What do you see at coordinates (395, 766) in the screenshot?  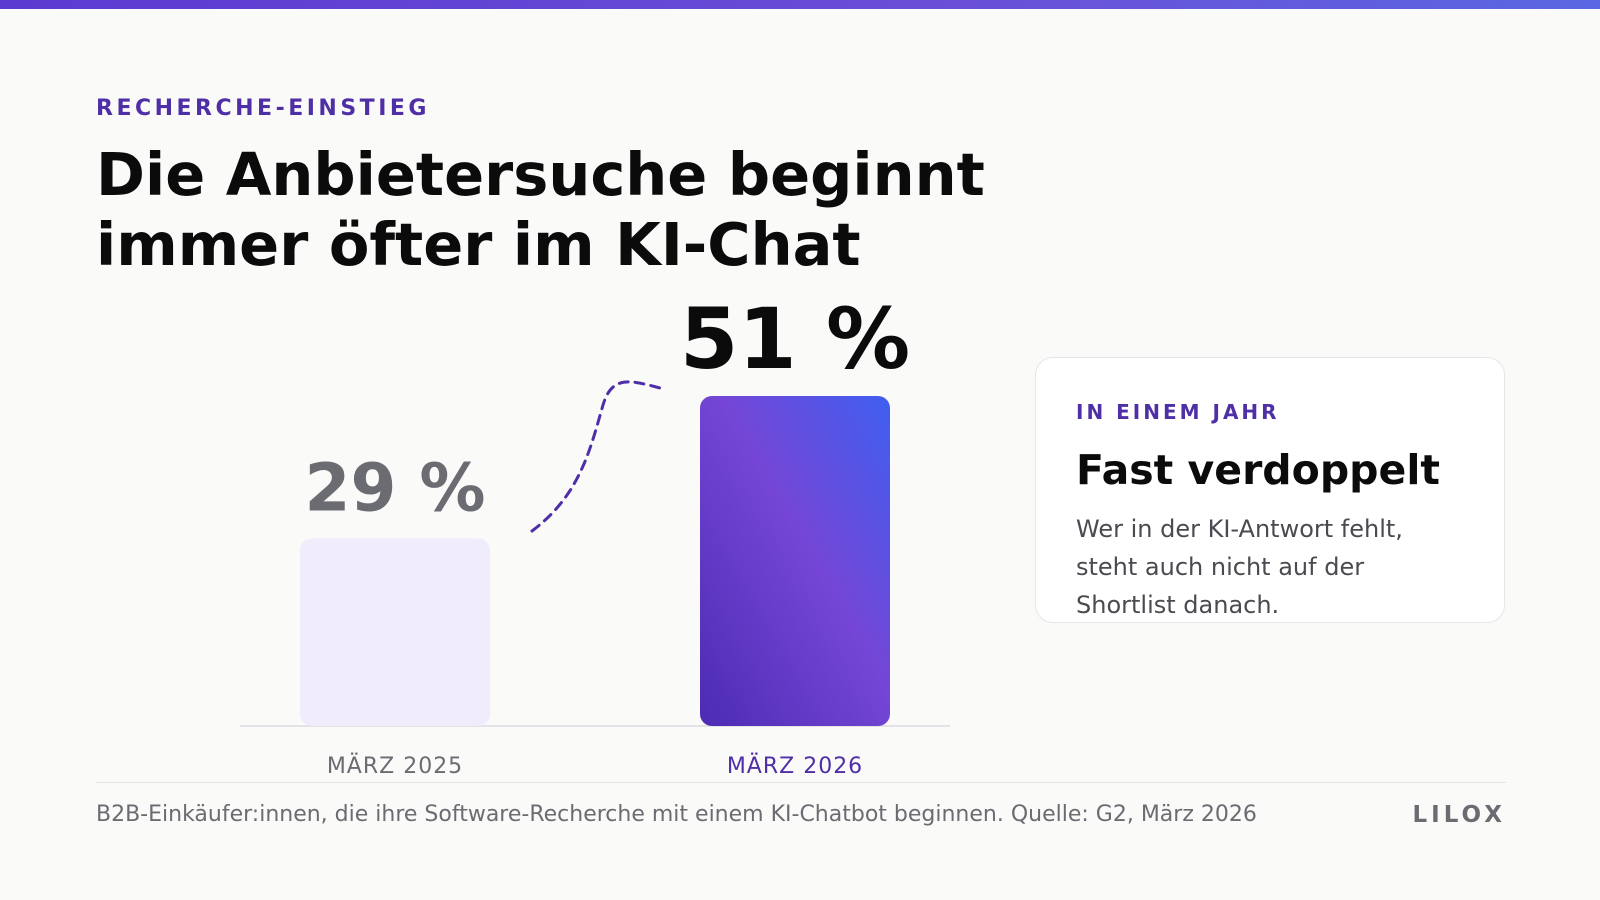 I see `x-tick-label-1: MÄRZ 2025` at bounding box center [395, 766].